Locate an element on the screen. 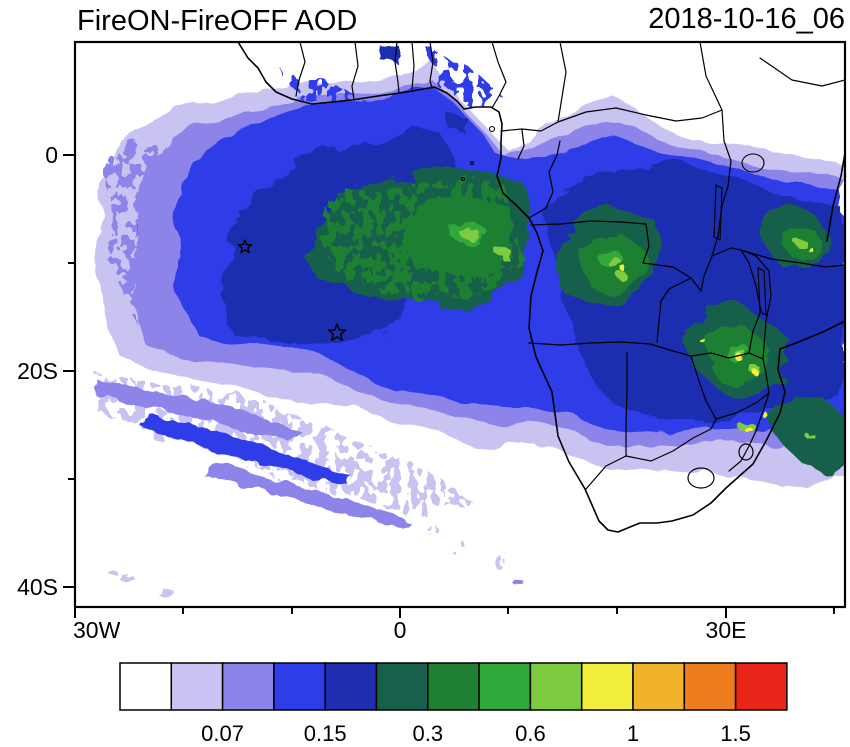 The height and width of the screenshot is (747, 850). colorbar-label: 1 is located at coordinates (633, 733).